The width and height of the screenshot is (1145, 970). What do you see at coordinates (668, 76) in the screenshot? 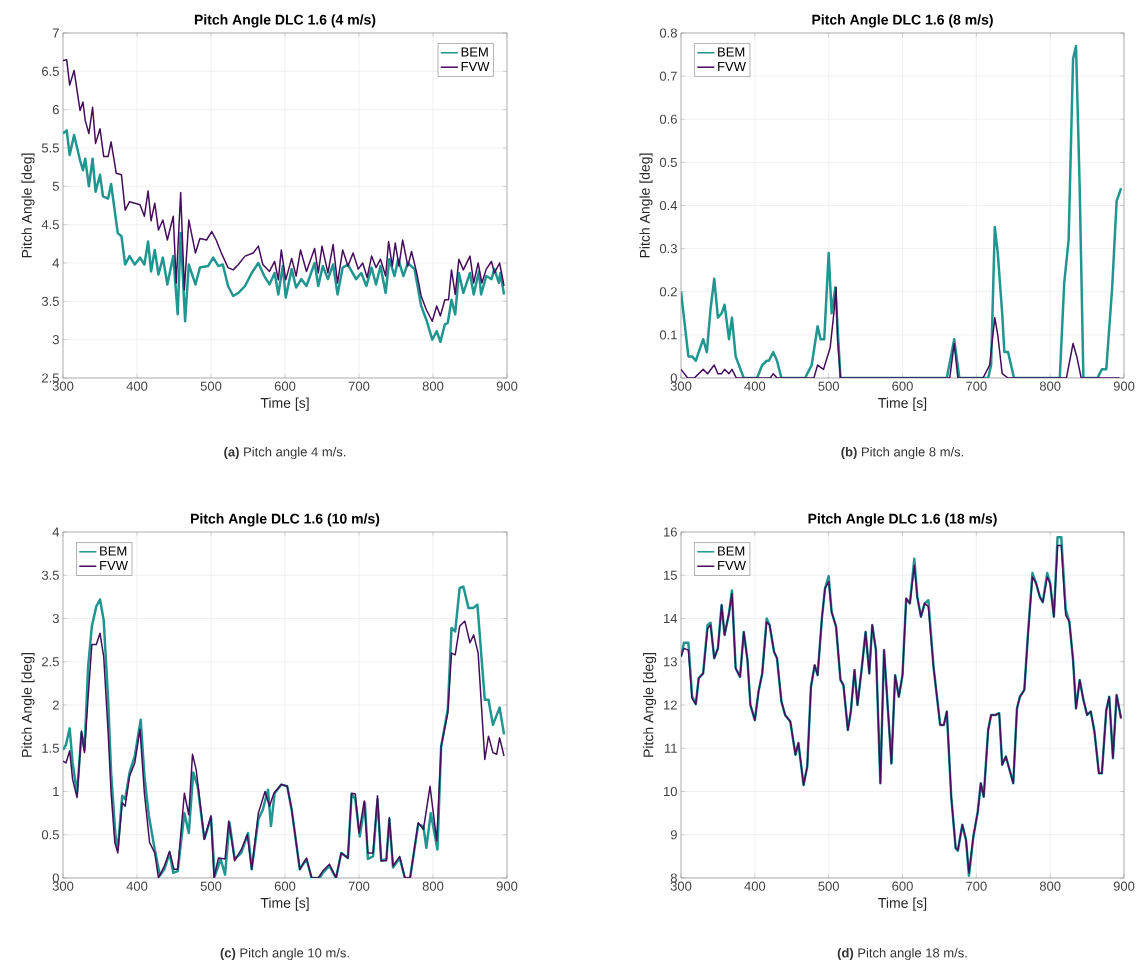
I see `y-tick-label: 0.7` at bounding box center [668, 76].